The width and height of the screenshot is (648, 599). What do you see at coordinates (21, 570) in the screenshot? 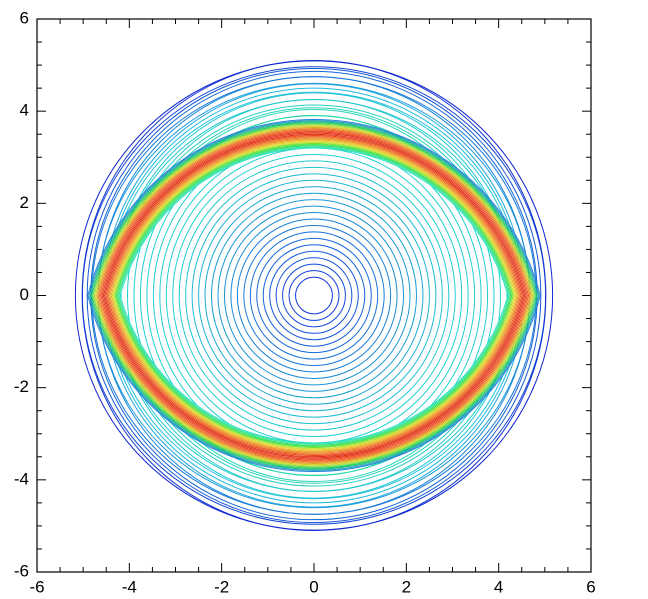
I see `y-tick-label: -6` at bounding box center [21, 570].